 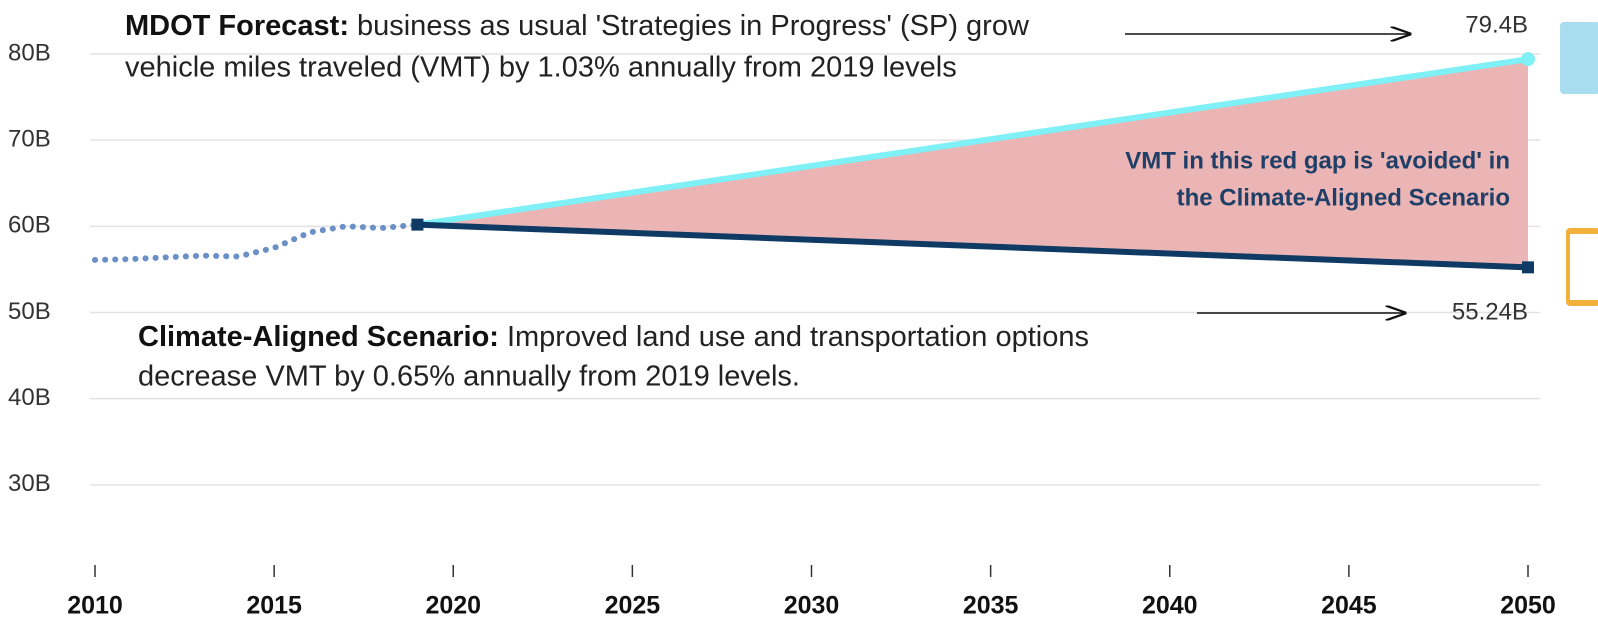 What do you see at coordinates (29, 139) in the screenshot?
I see `y-tick-label: 70B` at bounding box center [29, 139].